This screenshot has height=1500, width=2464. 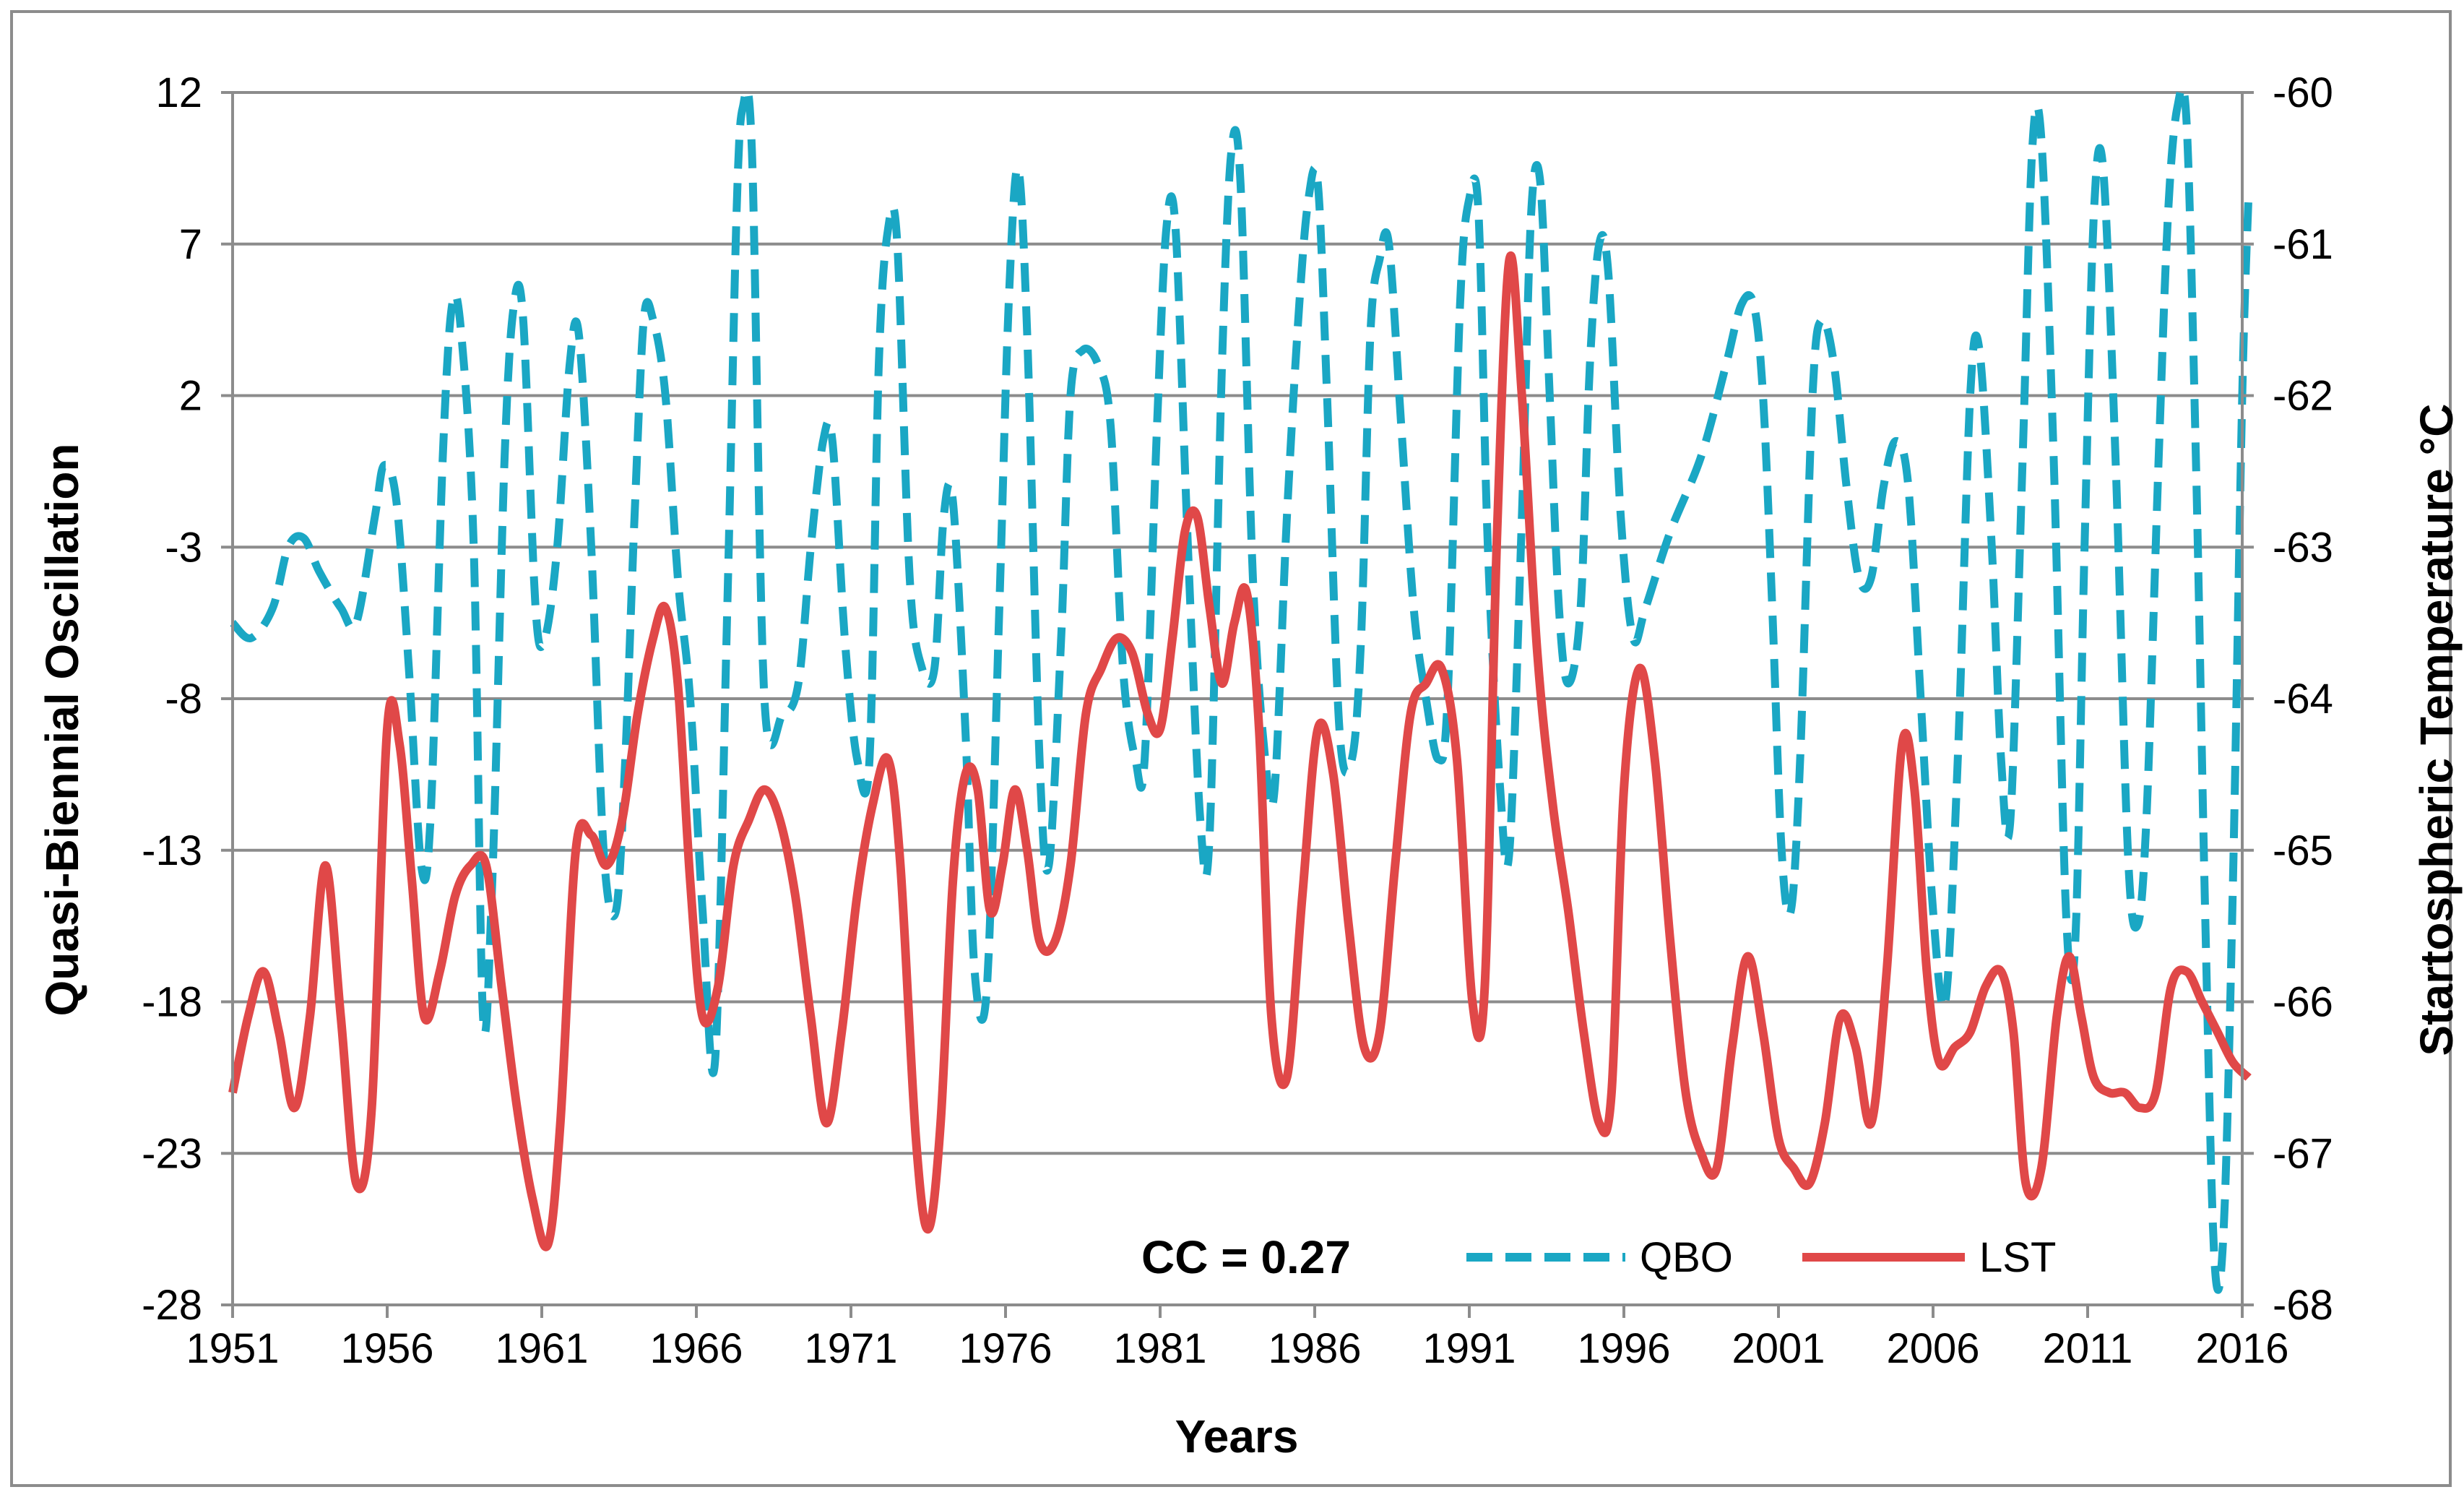 I want to click on y-right-tick-label: -65, so click(x=2303, y=850).